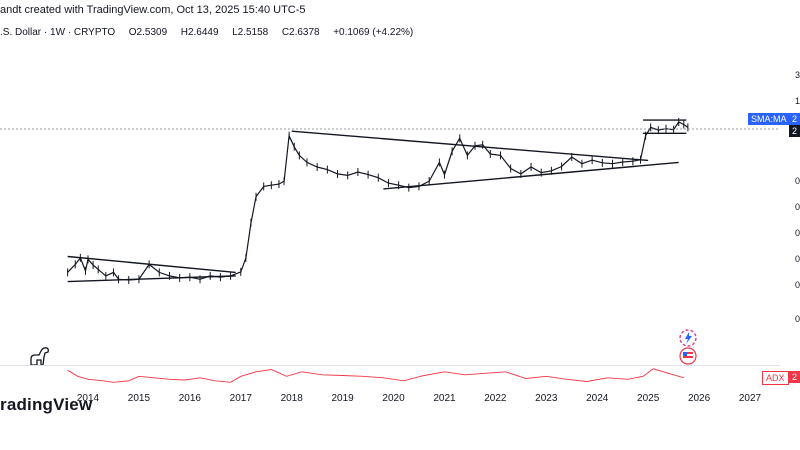 The width and height of the screenshot is (800, 450). I want to click on adx-series-line, so click(375, 375).